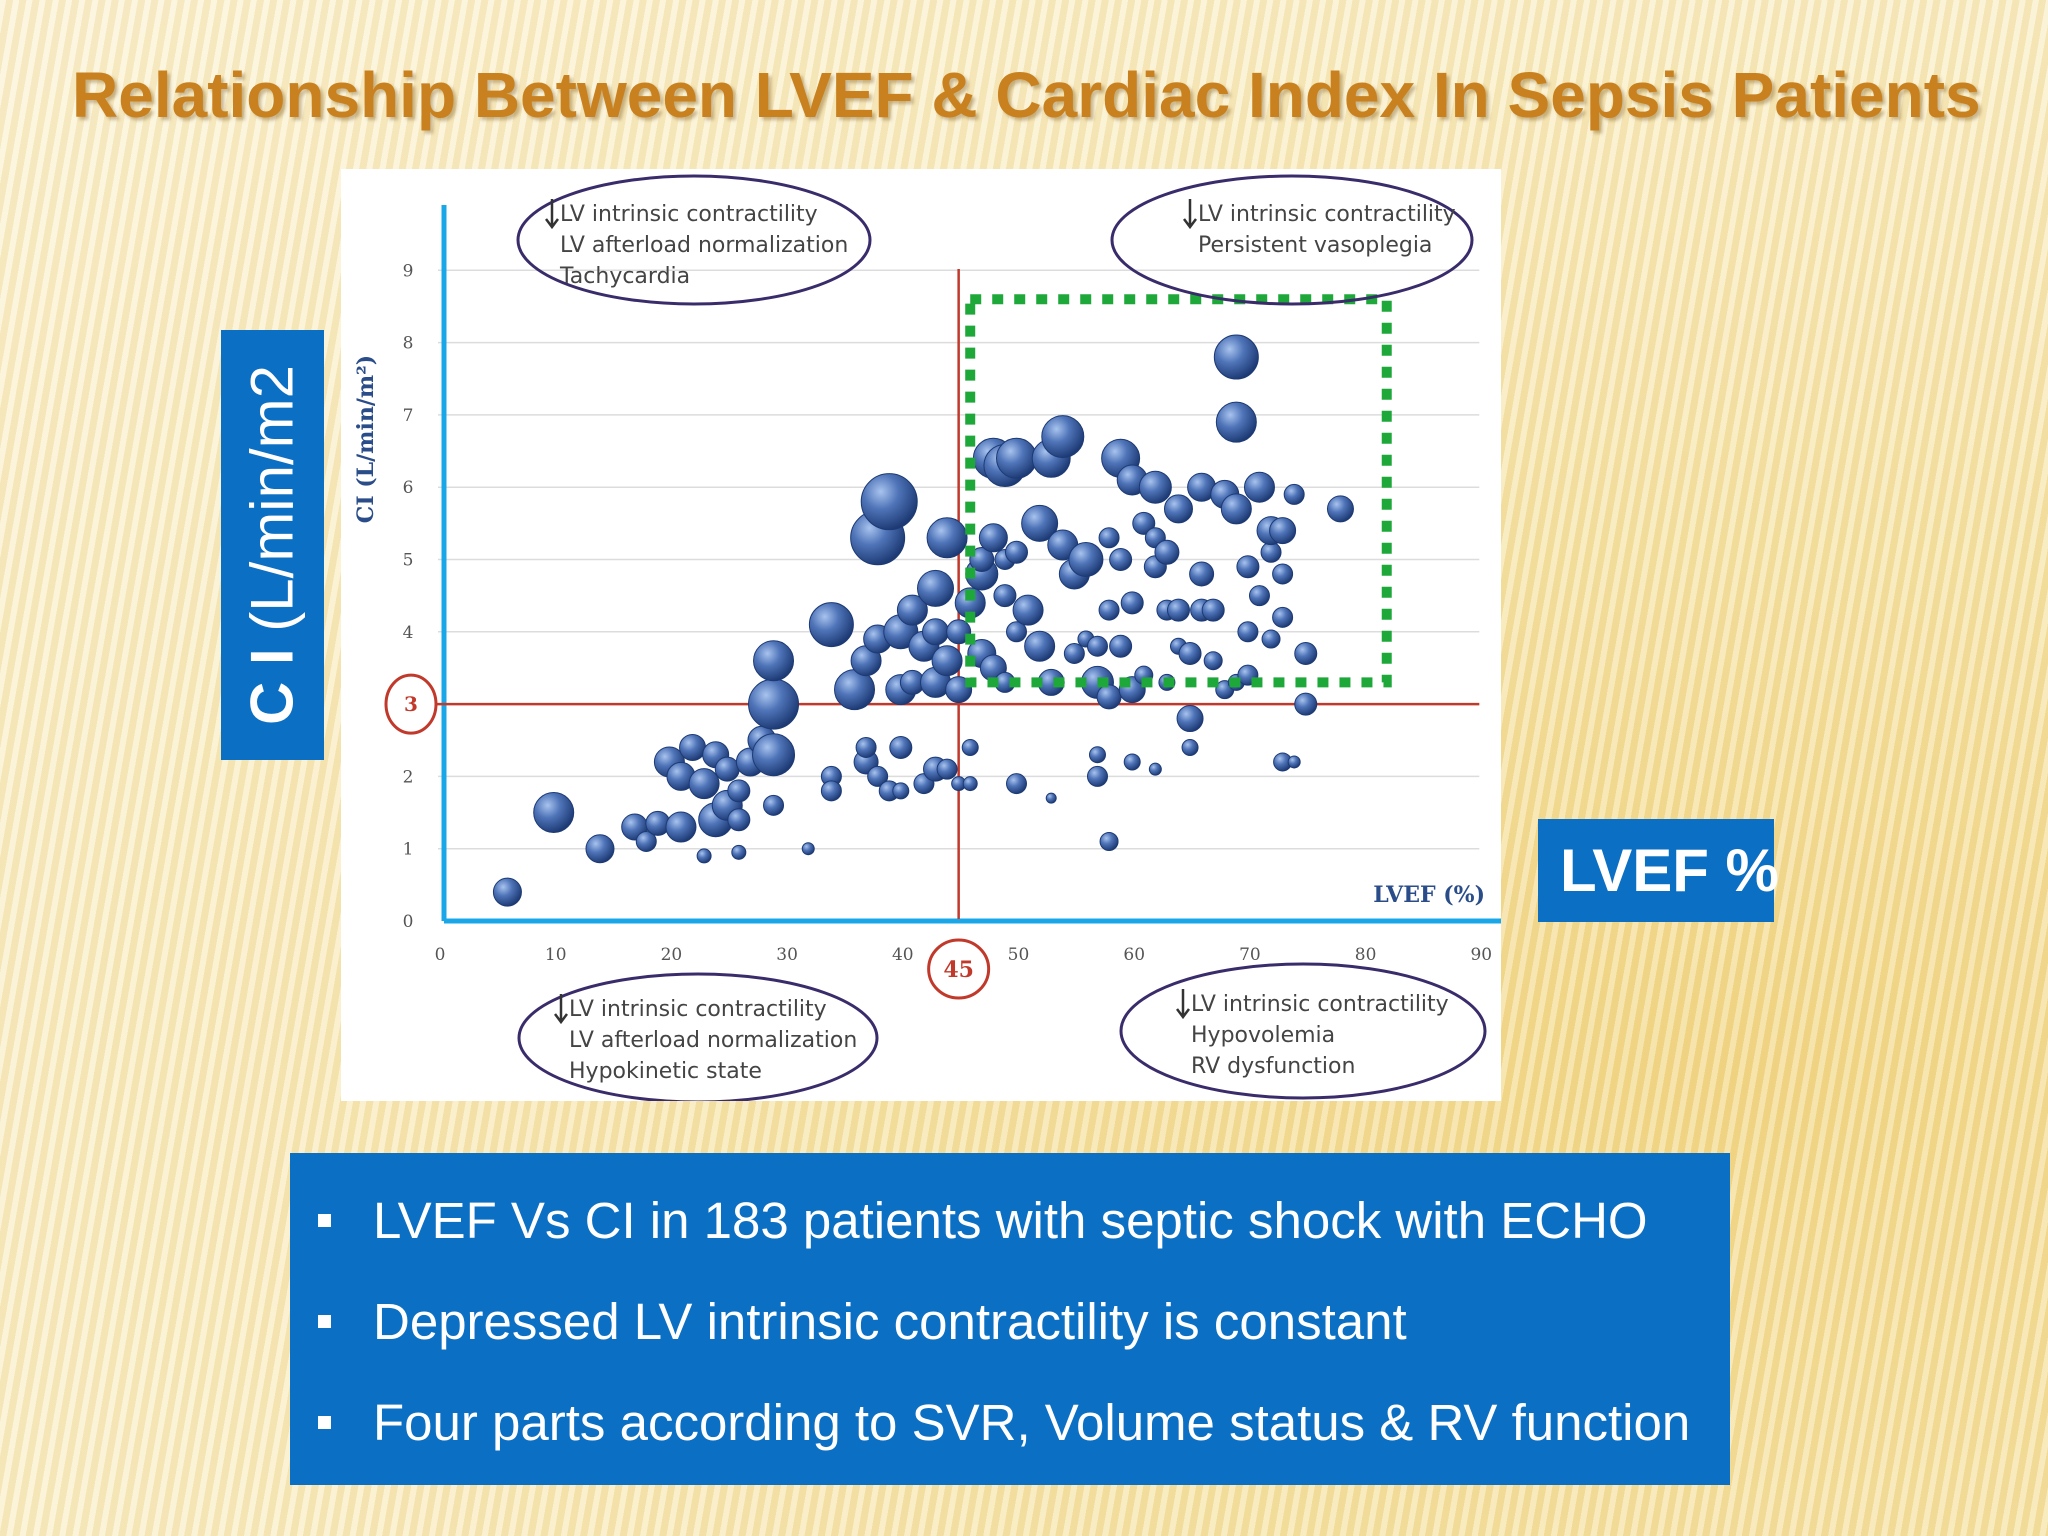 This screenshot has width=2048, height=1536. What do you see at coordinates (408, 271) in the screenshot?
I see `y-tick-label: 9` at bounding box center [408, 271].